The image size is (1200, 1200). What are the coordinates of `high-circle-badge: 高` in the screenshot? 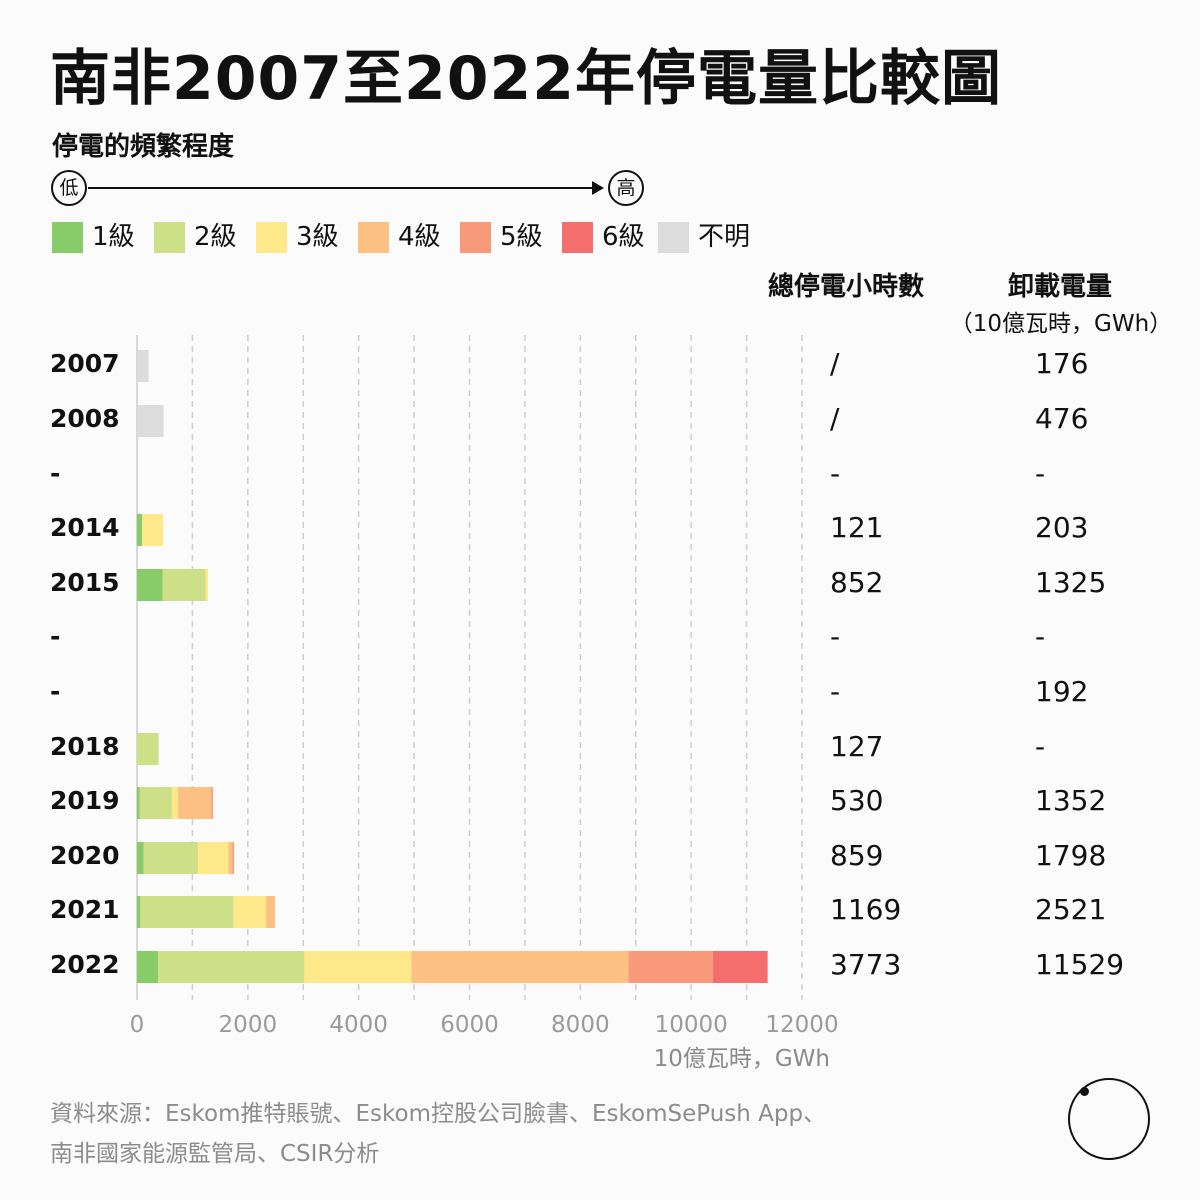 It's located at (626, 188).